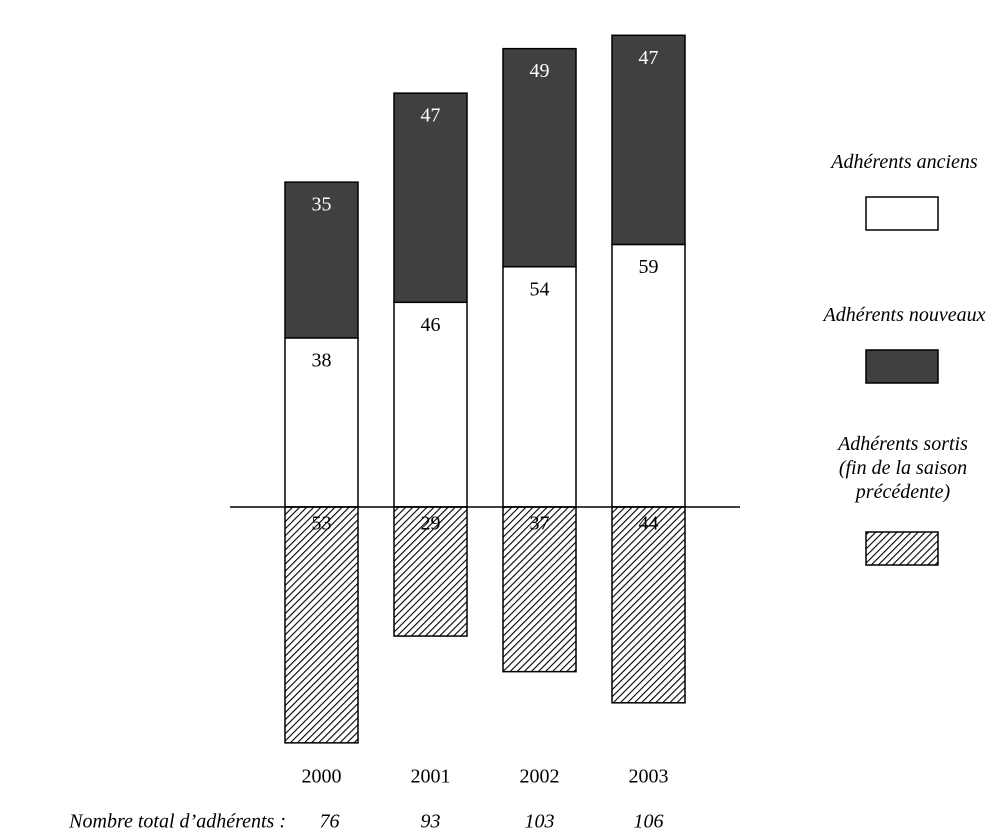 The width and height of the screenshot is (999, 834). I want to click on x-tick-label: 2003, so click(649, 777).